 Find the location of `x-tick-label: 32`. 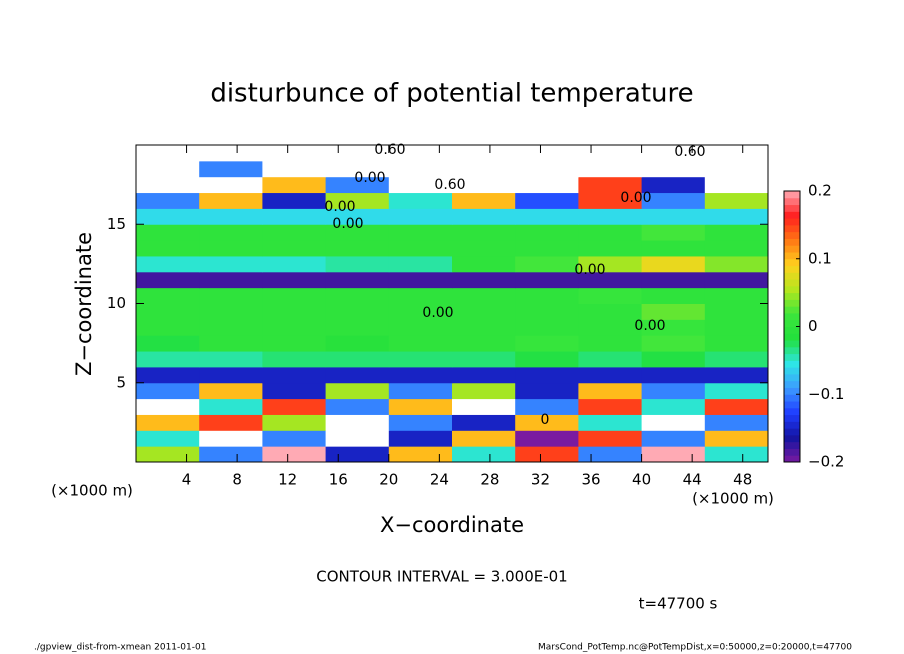

x-tick-label: 32 is located at coordinates (540, 480).